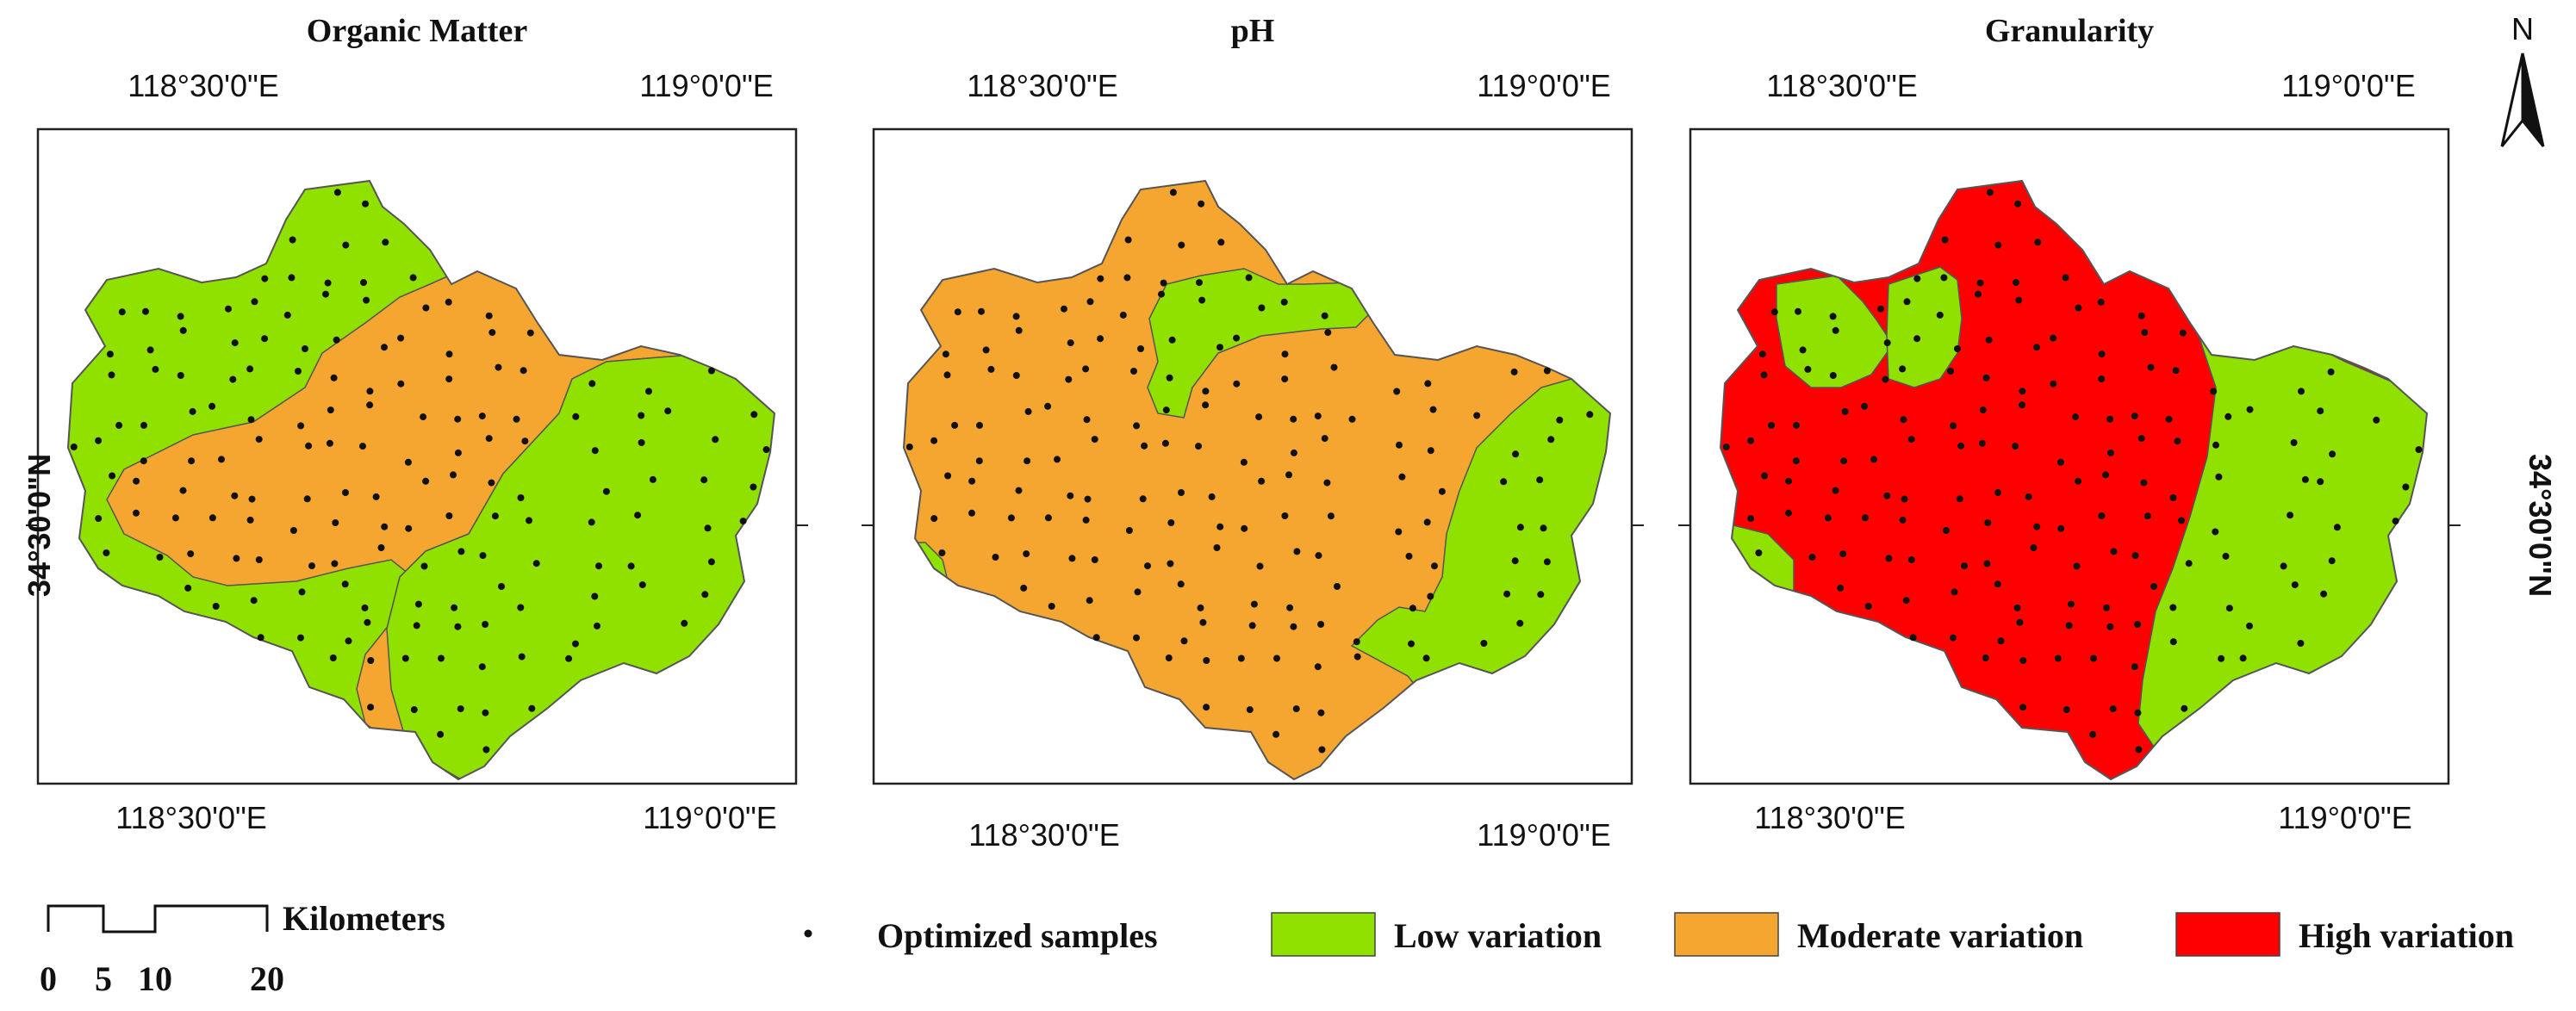  I want to click on longitude-label-bottom: 118°30'0"E, so click(1830, 817).